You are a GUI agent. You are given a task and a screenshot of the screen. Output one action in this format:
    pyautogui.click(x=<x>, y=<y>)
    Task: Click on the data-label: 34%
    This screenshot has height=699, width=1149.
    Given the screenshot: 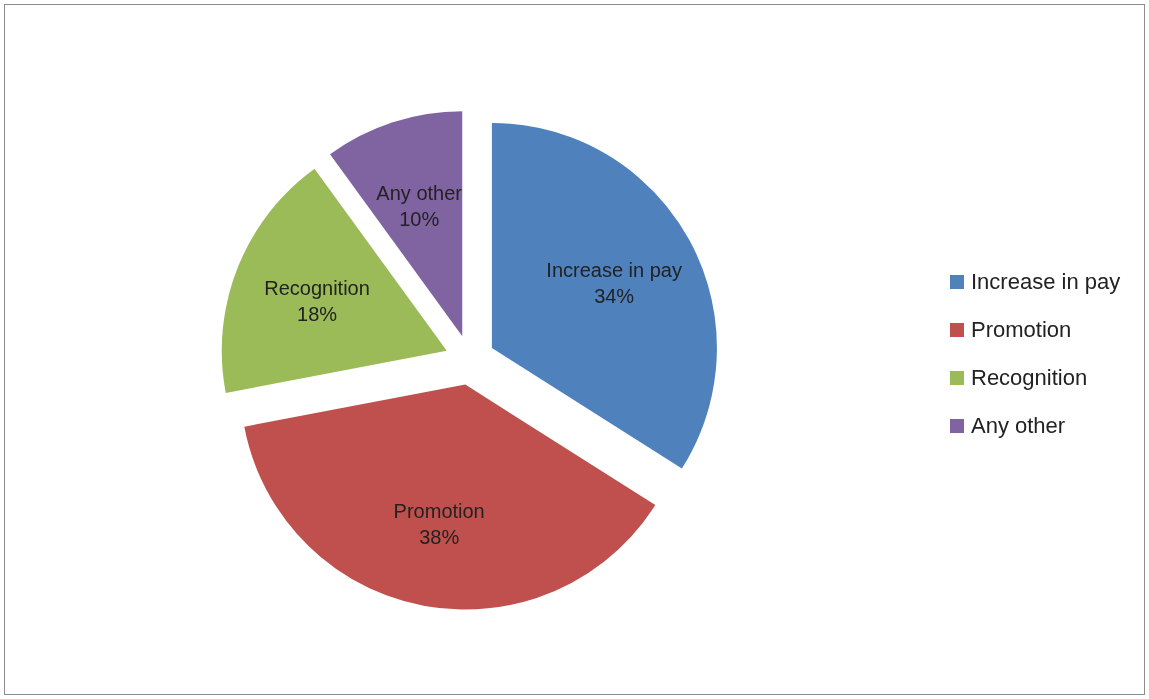 What is the action you would take?
    pyautogui.click(x=614, y=295)
    